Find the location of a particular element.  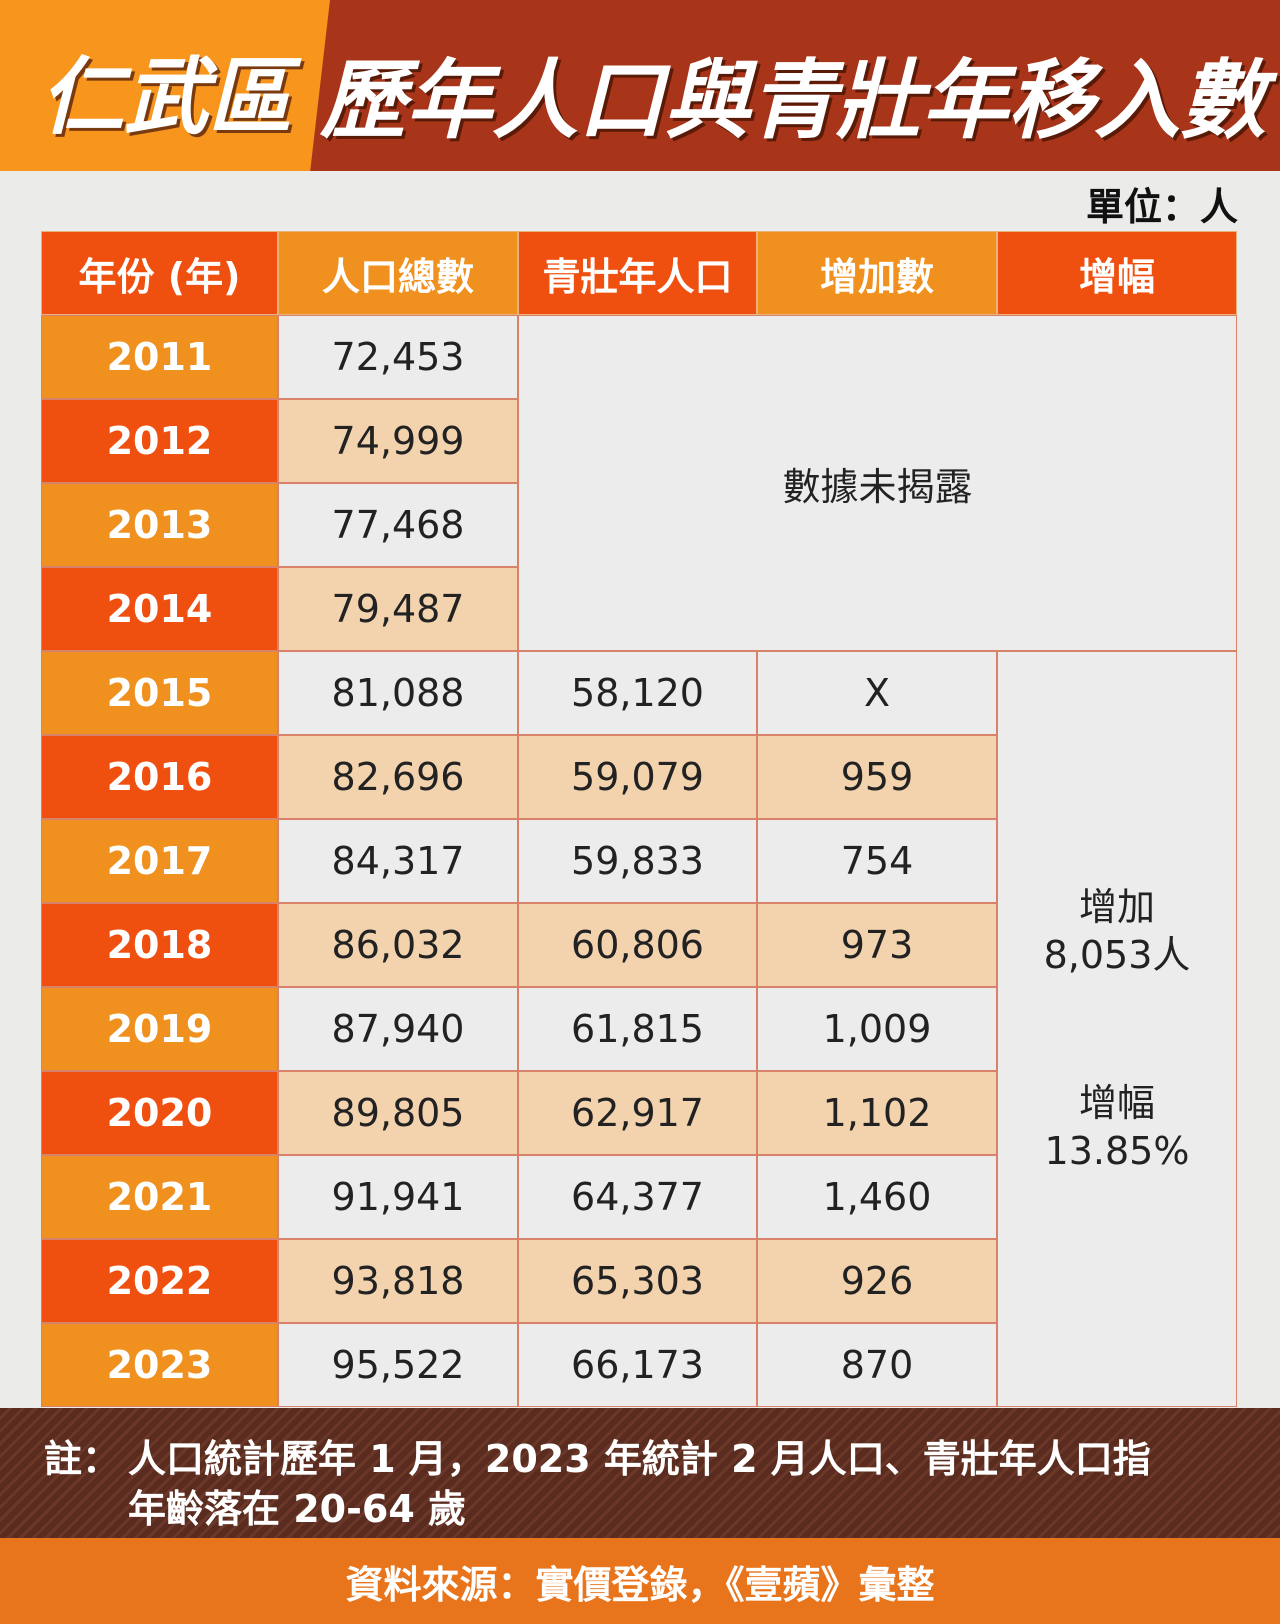

data-cell: 62,917 is located at coordinates (637, 1113).